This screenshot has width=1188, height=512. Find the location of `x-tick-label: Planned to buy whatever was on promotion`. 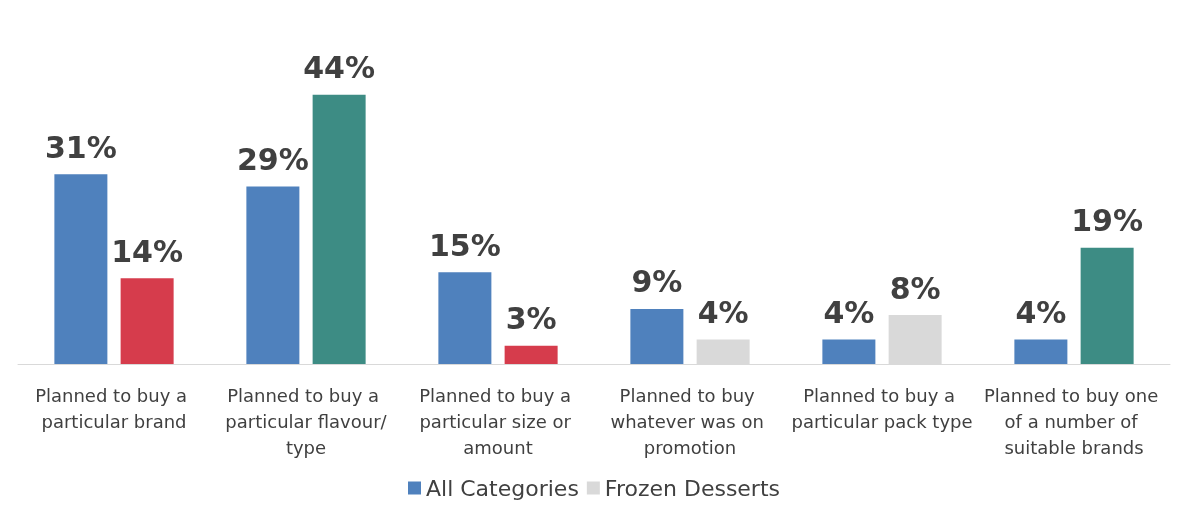

x-tick-label: Planned to buy whatever was on promotion is located at coordinates (690, 421).